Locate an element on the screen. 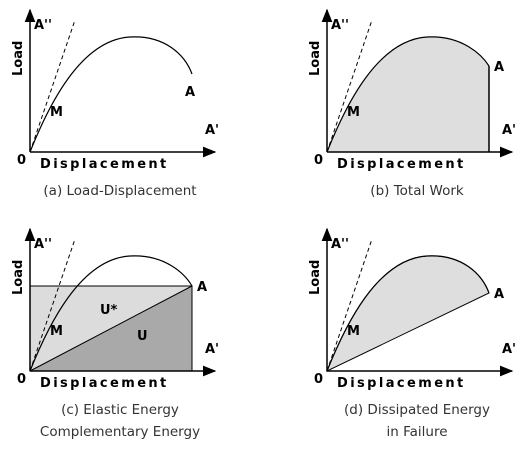 Image resolution: width=518 pixels, height=450 pixels. caption: in Failure is located at coordinates (416, 432).